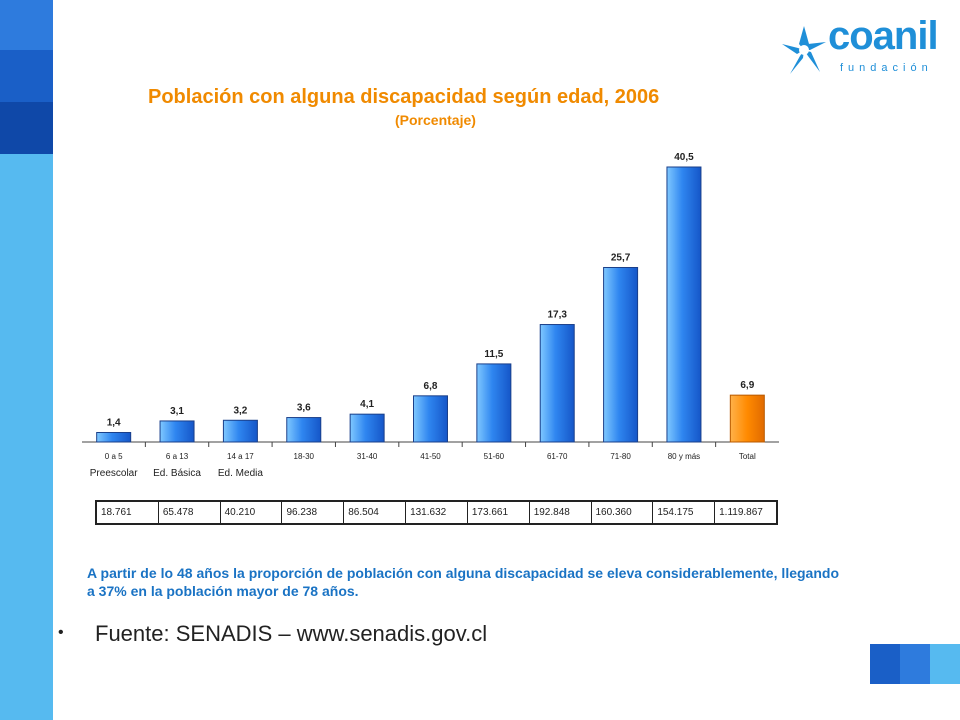 The height and width of the screenshot is (720, 960). I want to click on table-cell-4: 86.504, so click(375, 512).